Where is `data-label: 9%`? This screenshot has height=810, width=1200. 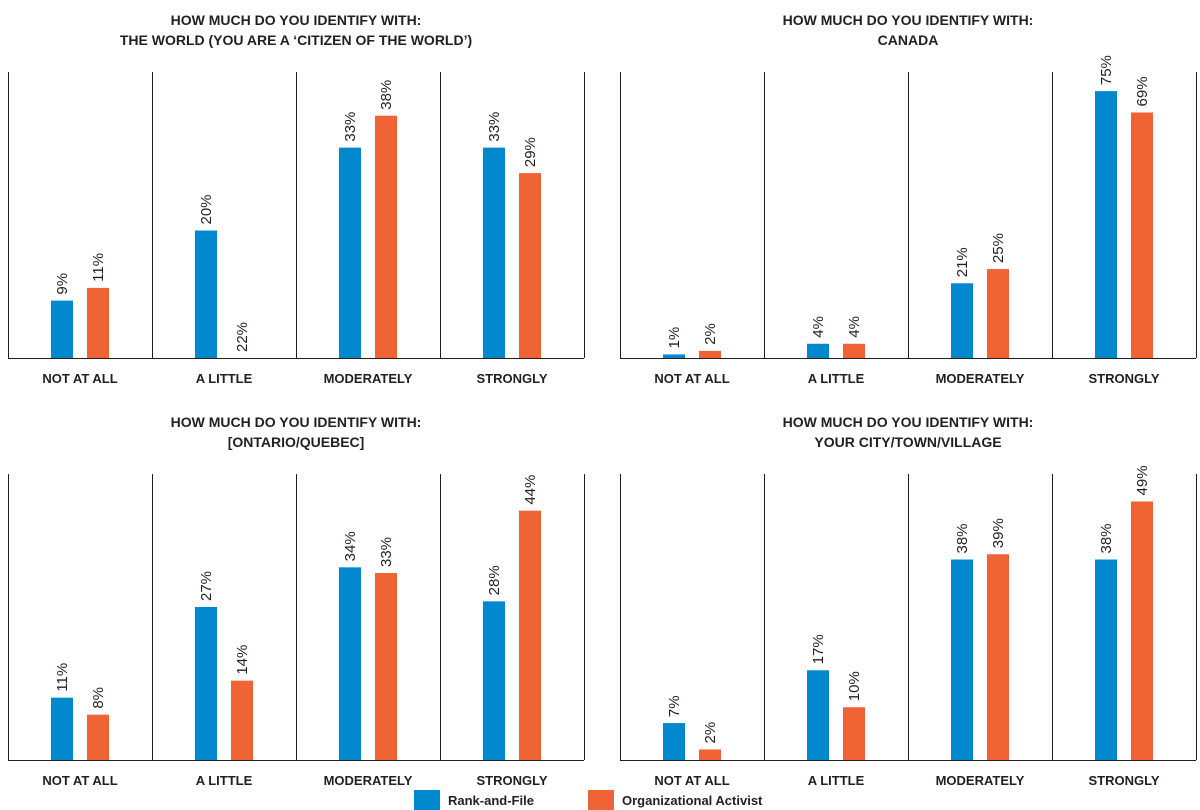 data-label: 9% is located at coordinates (62, 284).